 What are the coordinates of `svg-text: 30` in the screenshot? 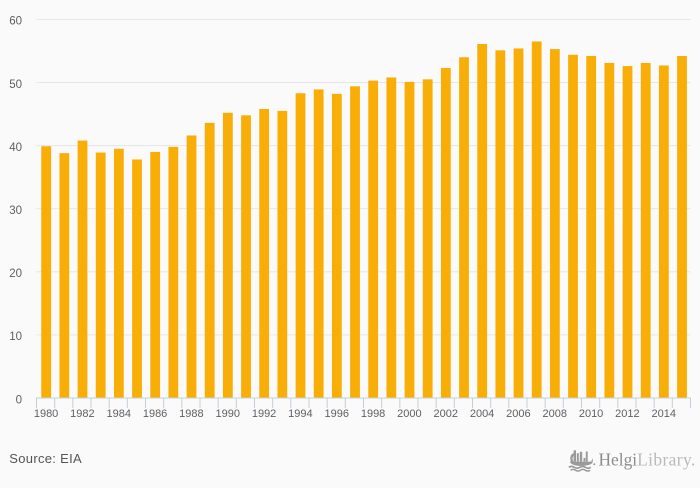 It's located at (15, 211).